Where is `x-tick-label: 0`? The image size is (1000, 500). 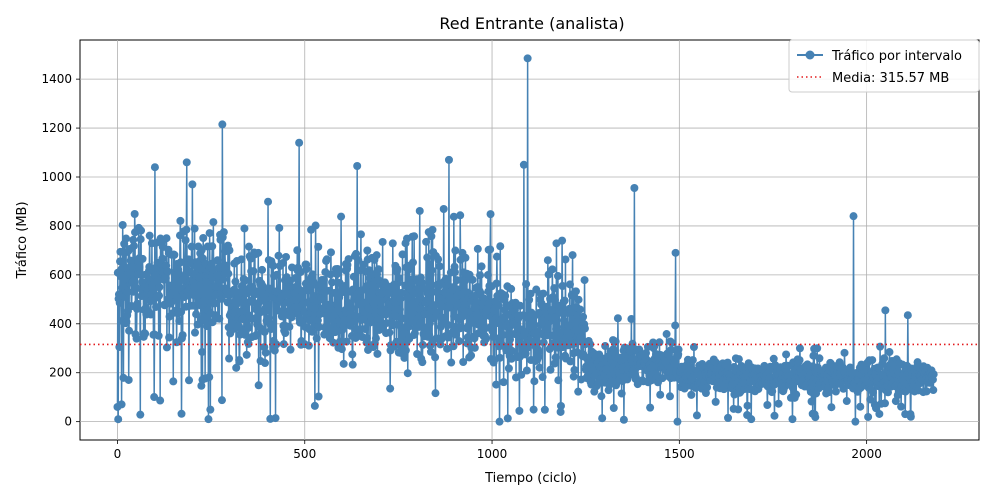 x-tick-label: 0 is located at coordinates (118, 454).